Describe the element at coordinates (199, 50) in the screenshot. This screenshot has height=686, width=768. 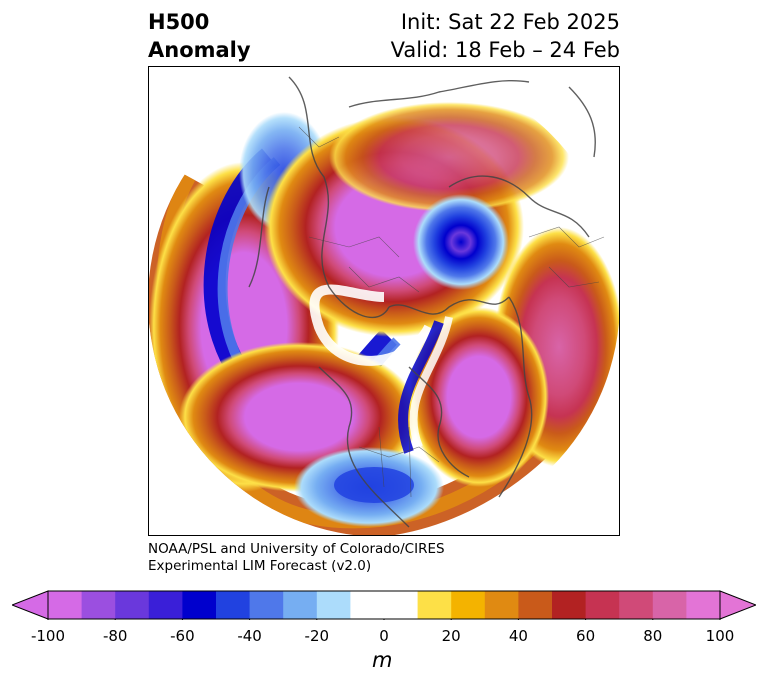
I see `title-field-type: Anomaly` at that location.